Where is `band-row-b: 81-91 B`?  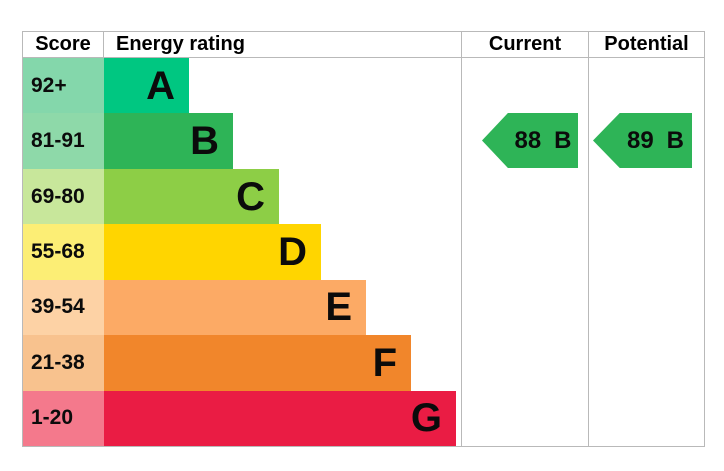 band-row-b: 81-91 B is located at coordinates (242, 141).